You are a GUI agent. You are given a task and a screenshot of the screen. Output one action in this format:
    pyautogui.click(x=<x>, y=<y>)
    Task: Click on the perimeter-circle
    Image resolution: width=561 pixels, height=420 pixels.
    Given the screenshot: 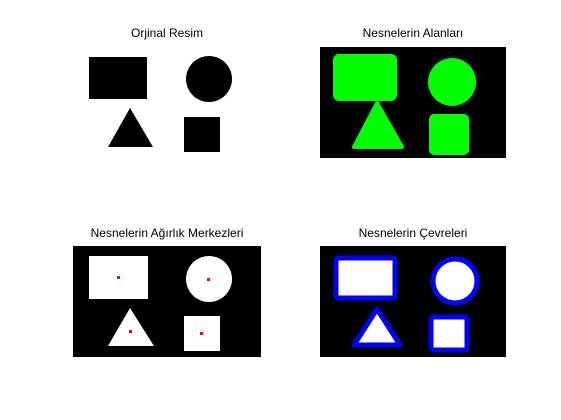 What is the action you would take?
    pyautogui.click(x=455, y=281)
    